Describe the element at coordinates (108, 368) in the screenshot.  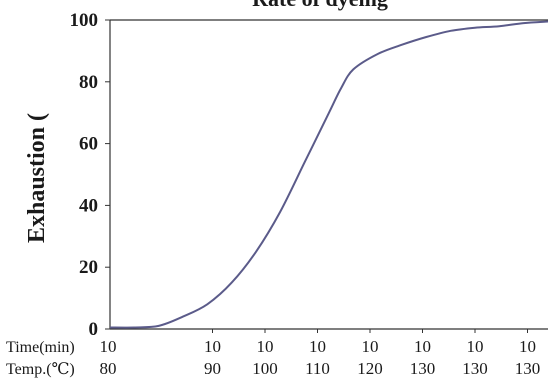
I see `x-tick-label: 80` at that location.